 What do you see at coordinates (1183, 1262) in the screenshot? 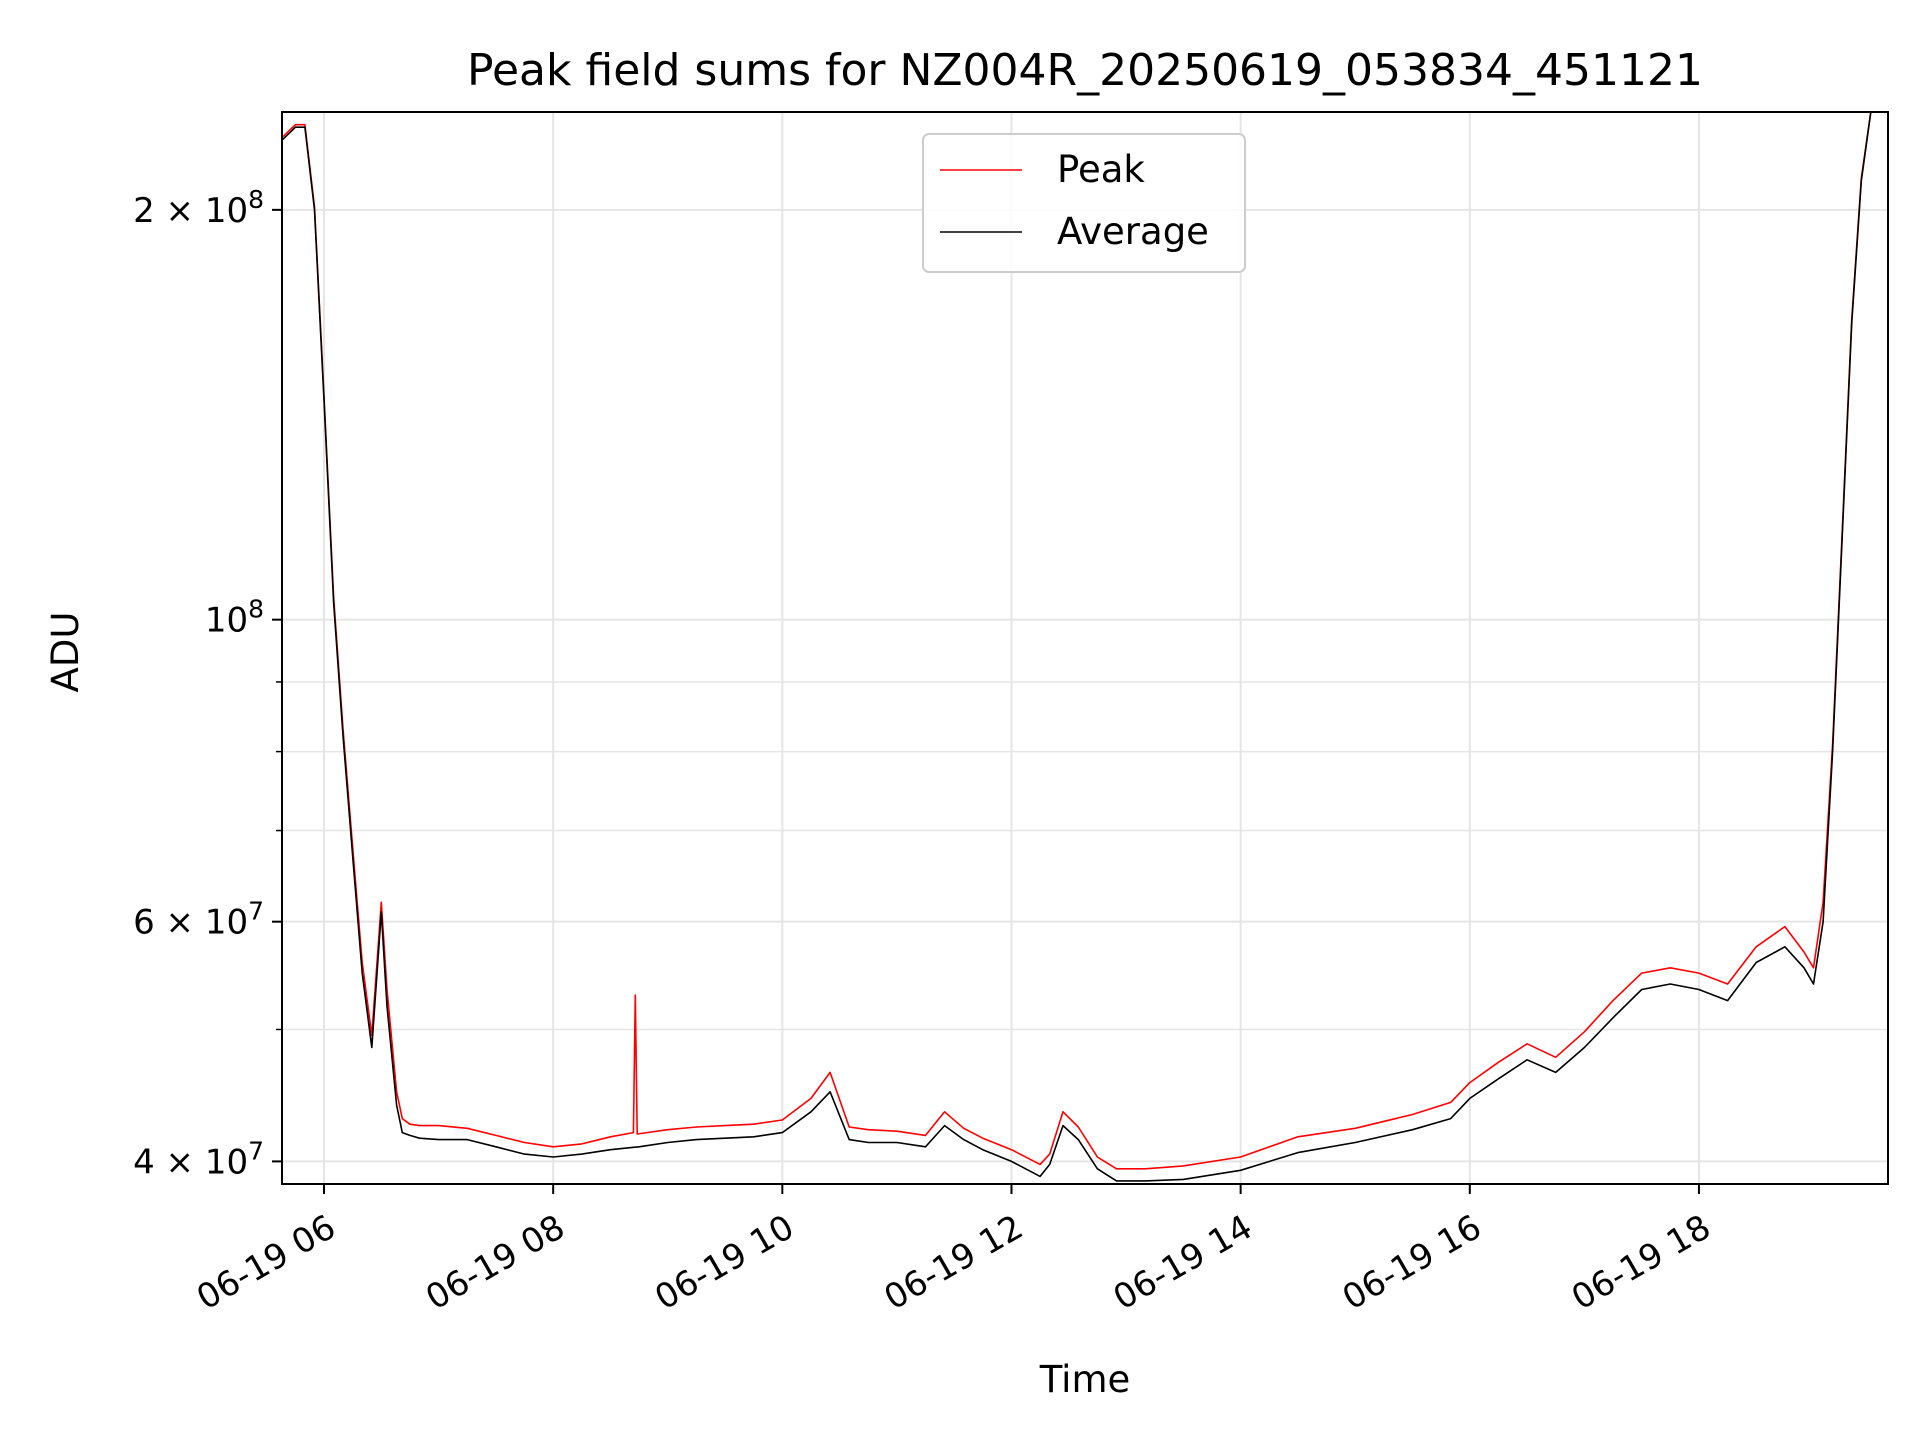
I see `x-tick-label: 06-19 14` at bounding box center [1183, 1262].